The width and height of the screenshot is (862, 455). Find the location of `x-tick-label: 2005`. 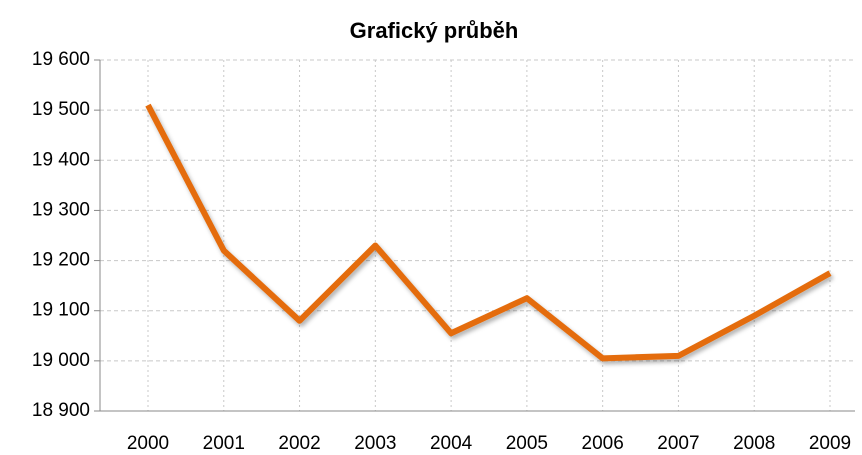

x-tick-label: 2005 is located at coordinates (527, 443).